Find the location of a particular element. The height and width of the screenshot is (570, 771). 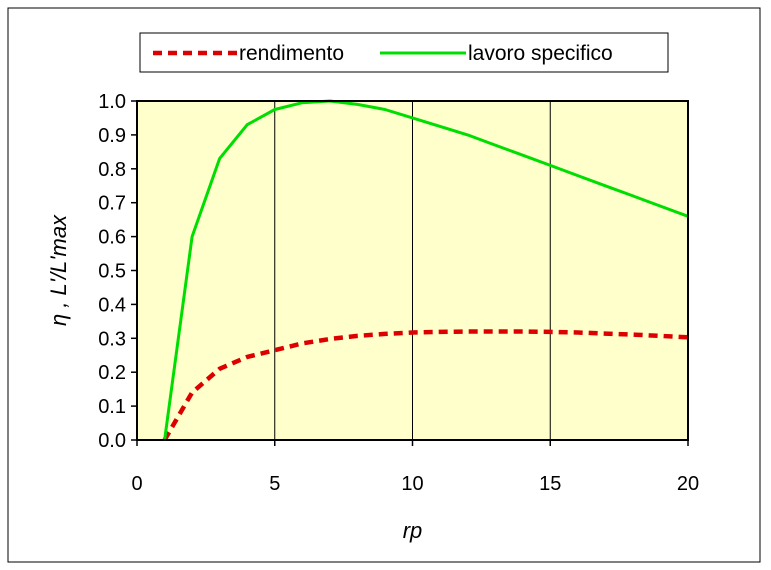

y-tick-label: 0.1 is located at coordinates (112, 407).